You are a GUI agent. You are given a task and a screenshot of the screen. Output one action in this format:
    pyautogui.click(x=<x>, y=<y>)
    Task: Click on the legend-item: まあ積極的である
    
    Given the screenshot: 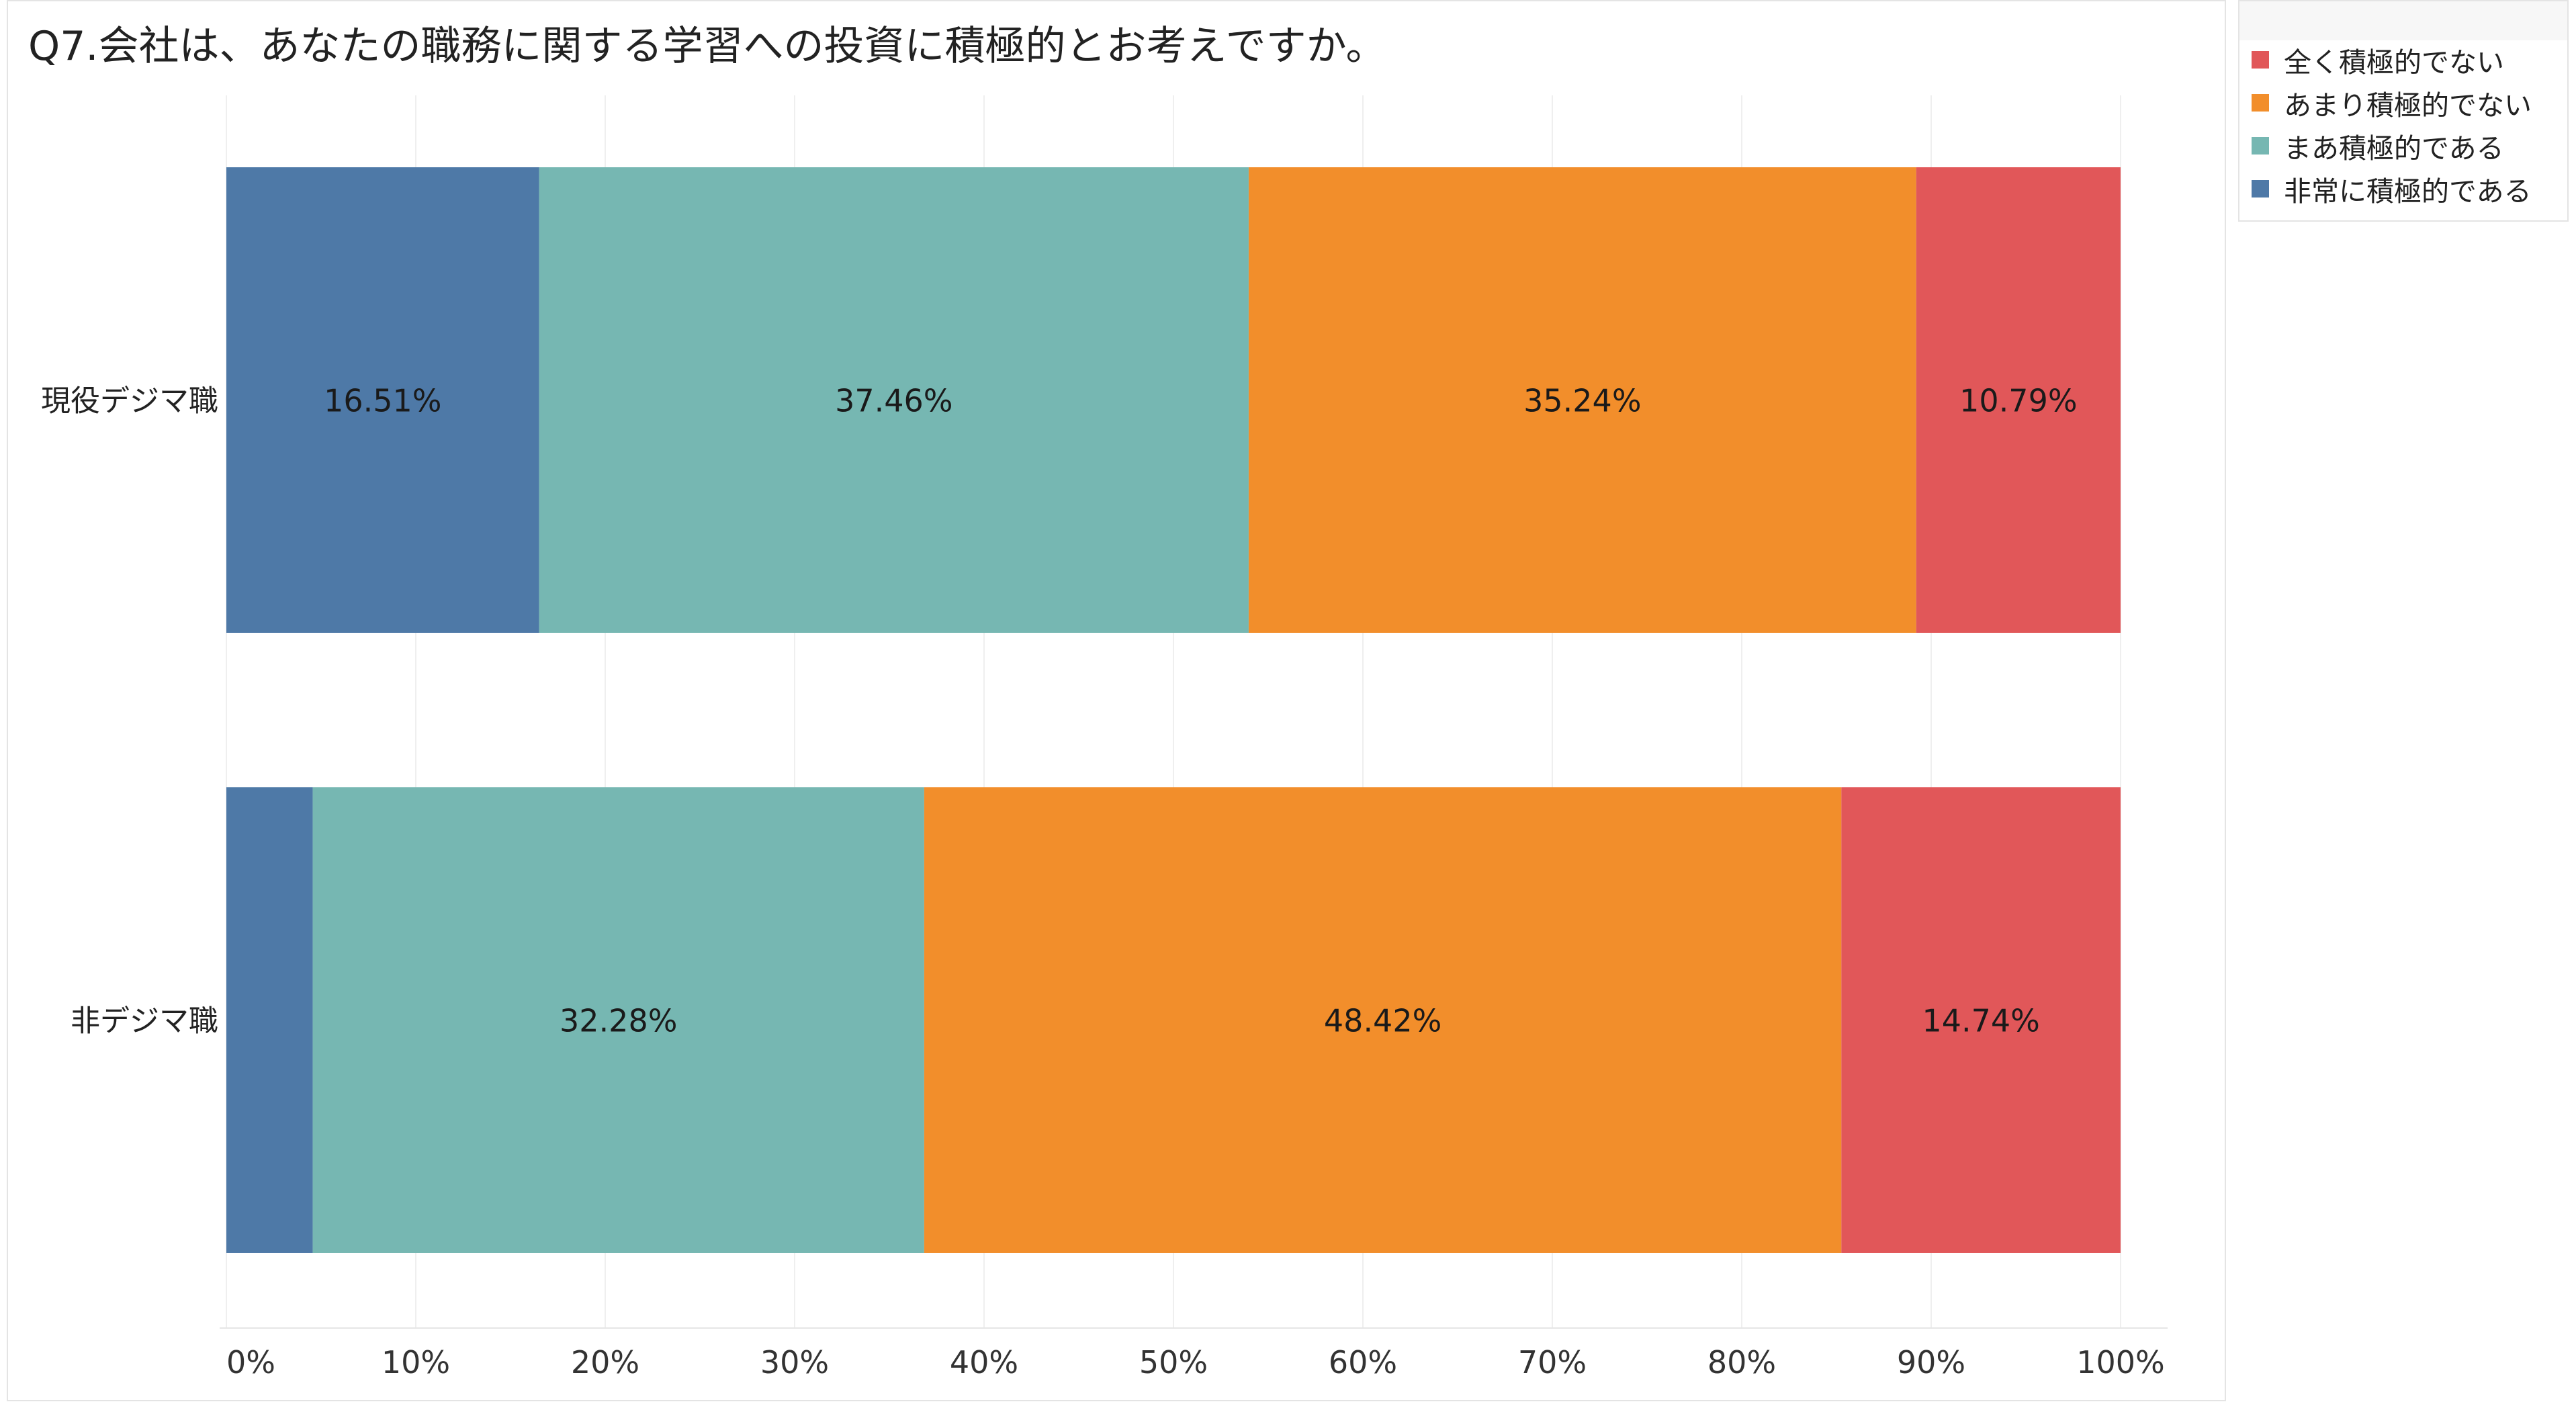 What is the action you would take?
    pyautogui.click(x=2378, y=146)
    